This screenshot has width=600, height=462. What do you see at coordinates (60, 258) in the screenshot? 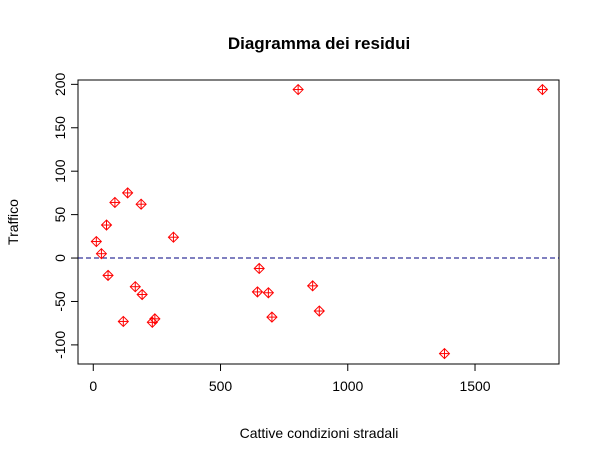
I see `y-tick-label: 0` at bounding box center [60, 258].